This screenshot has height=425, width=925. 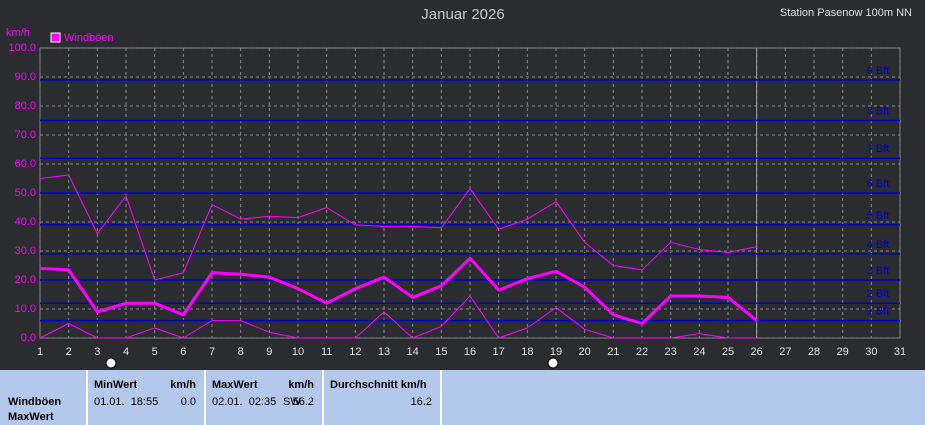 I want to click on x-tick-label: 16, so click(x=470, y=352).